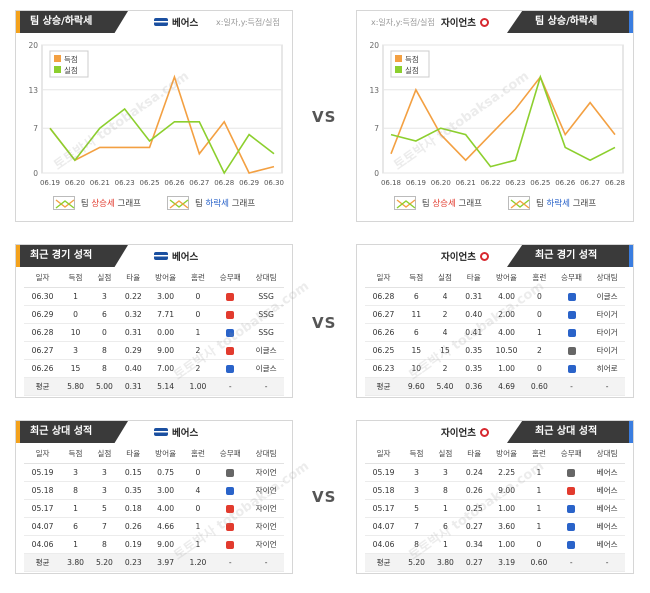  I want to click on average-cell: 0.60, so click(539, 562).